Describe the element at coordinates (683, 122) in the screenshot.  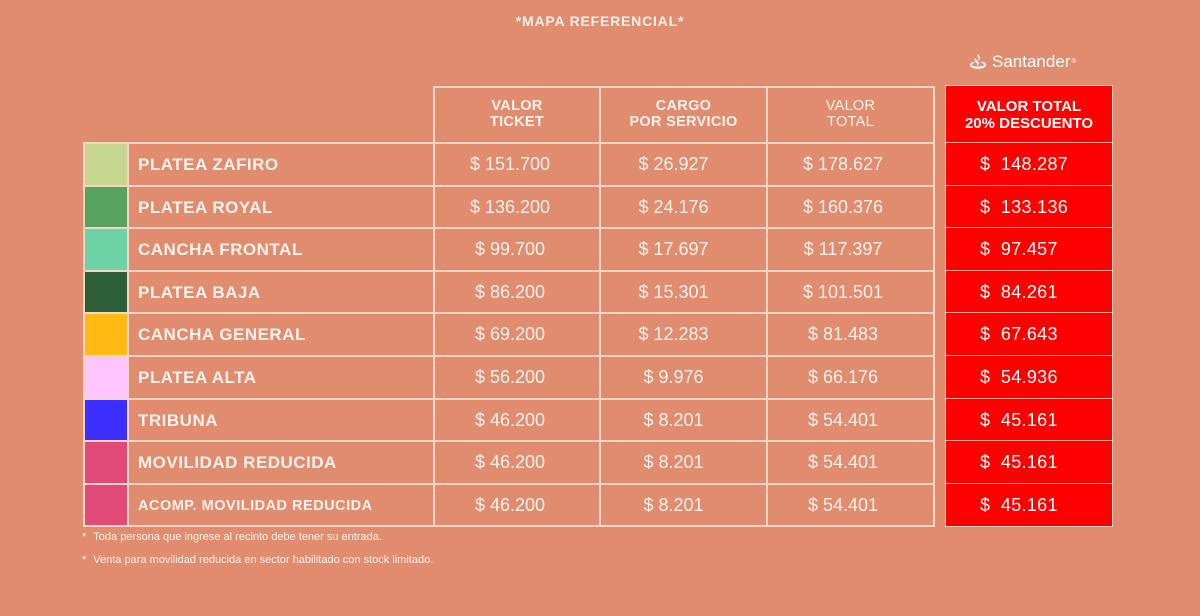
I see `header-line: POR SERVICIO` at that location.